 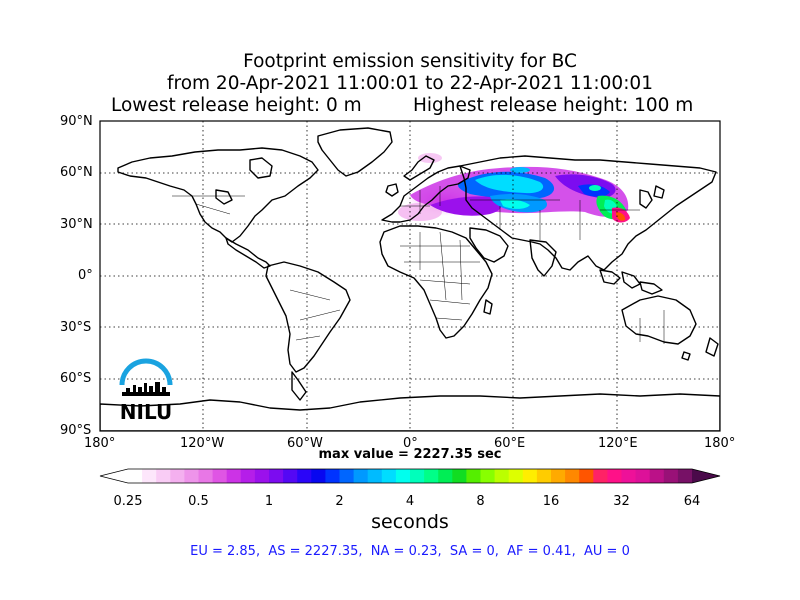 I want to click on lat-label-0: 0°, so click(x=85, y=275).